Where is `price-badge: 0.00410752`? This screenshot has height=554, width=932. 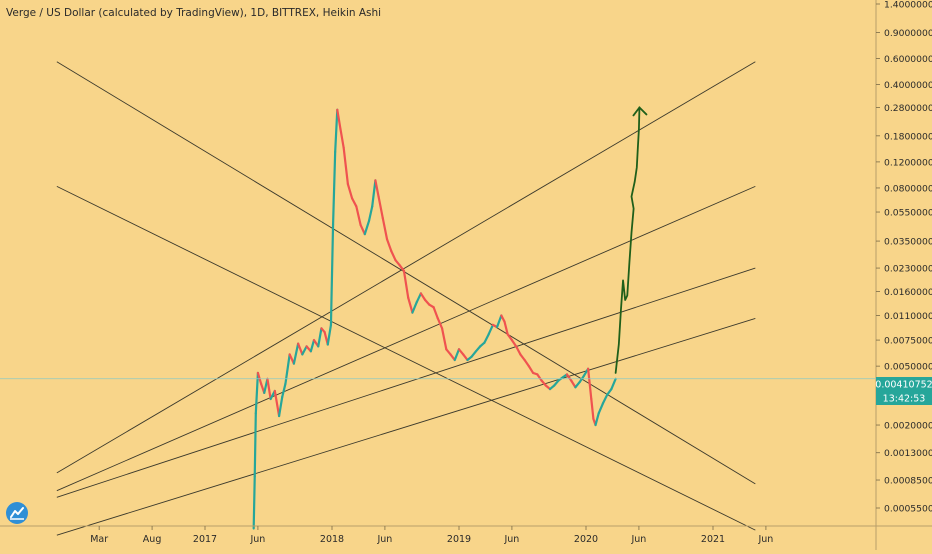 price-badge: 0.00410752 is located at coordinates (903, 384).